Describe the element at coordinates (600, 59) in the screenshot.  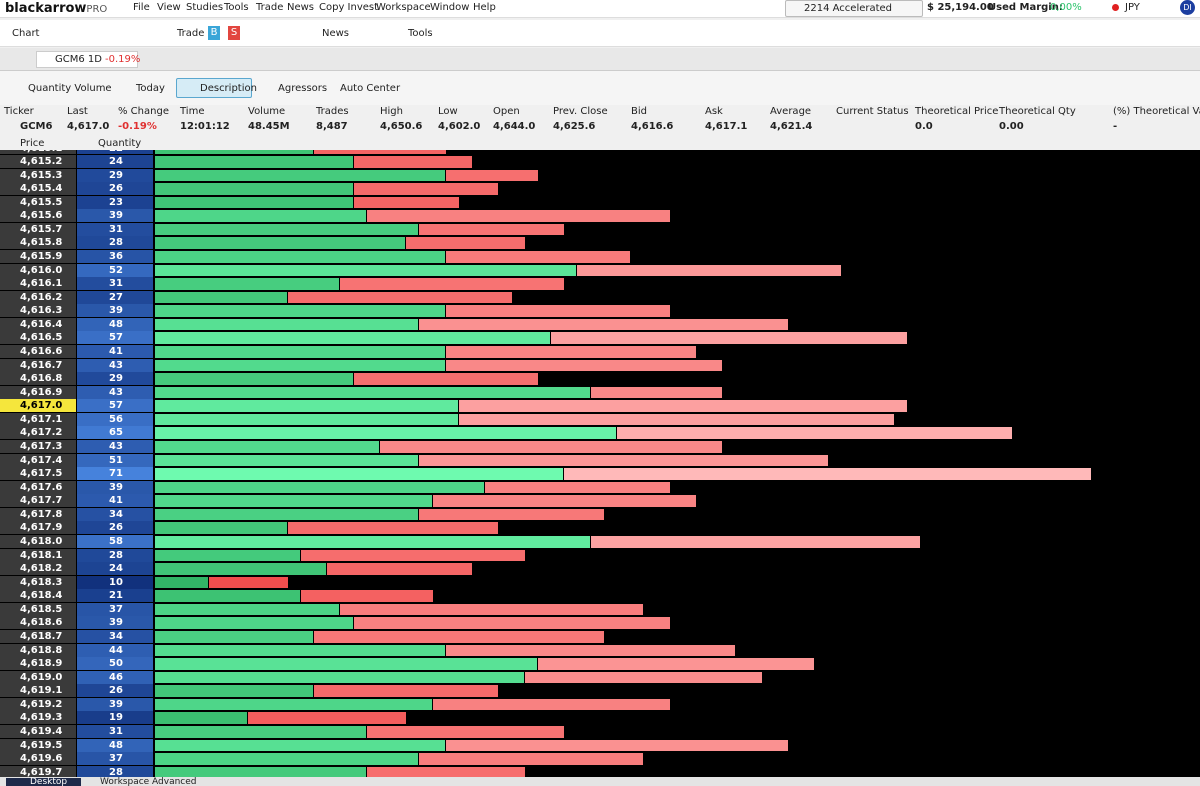
I see `tab-bar` at that location.